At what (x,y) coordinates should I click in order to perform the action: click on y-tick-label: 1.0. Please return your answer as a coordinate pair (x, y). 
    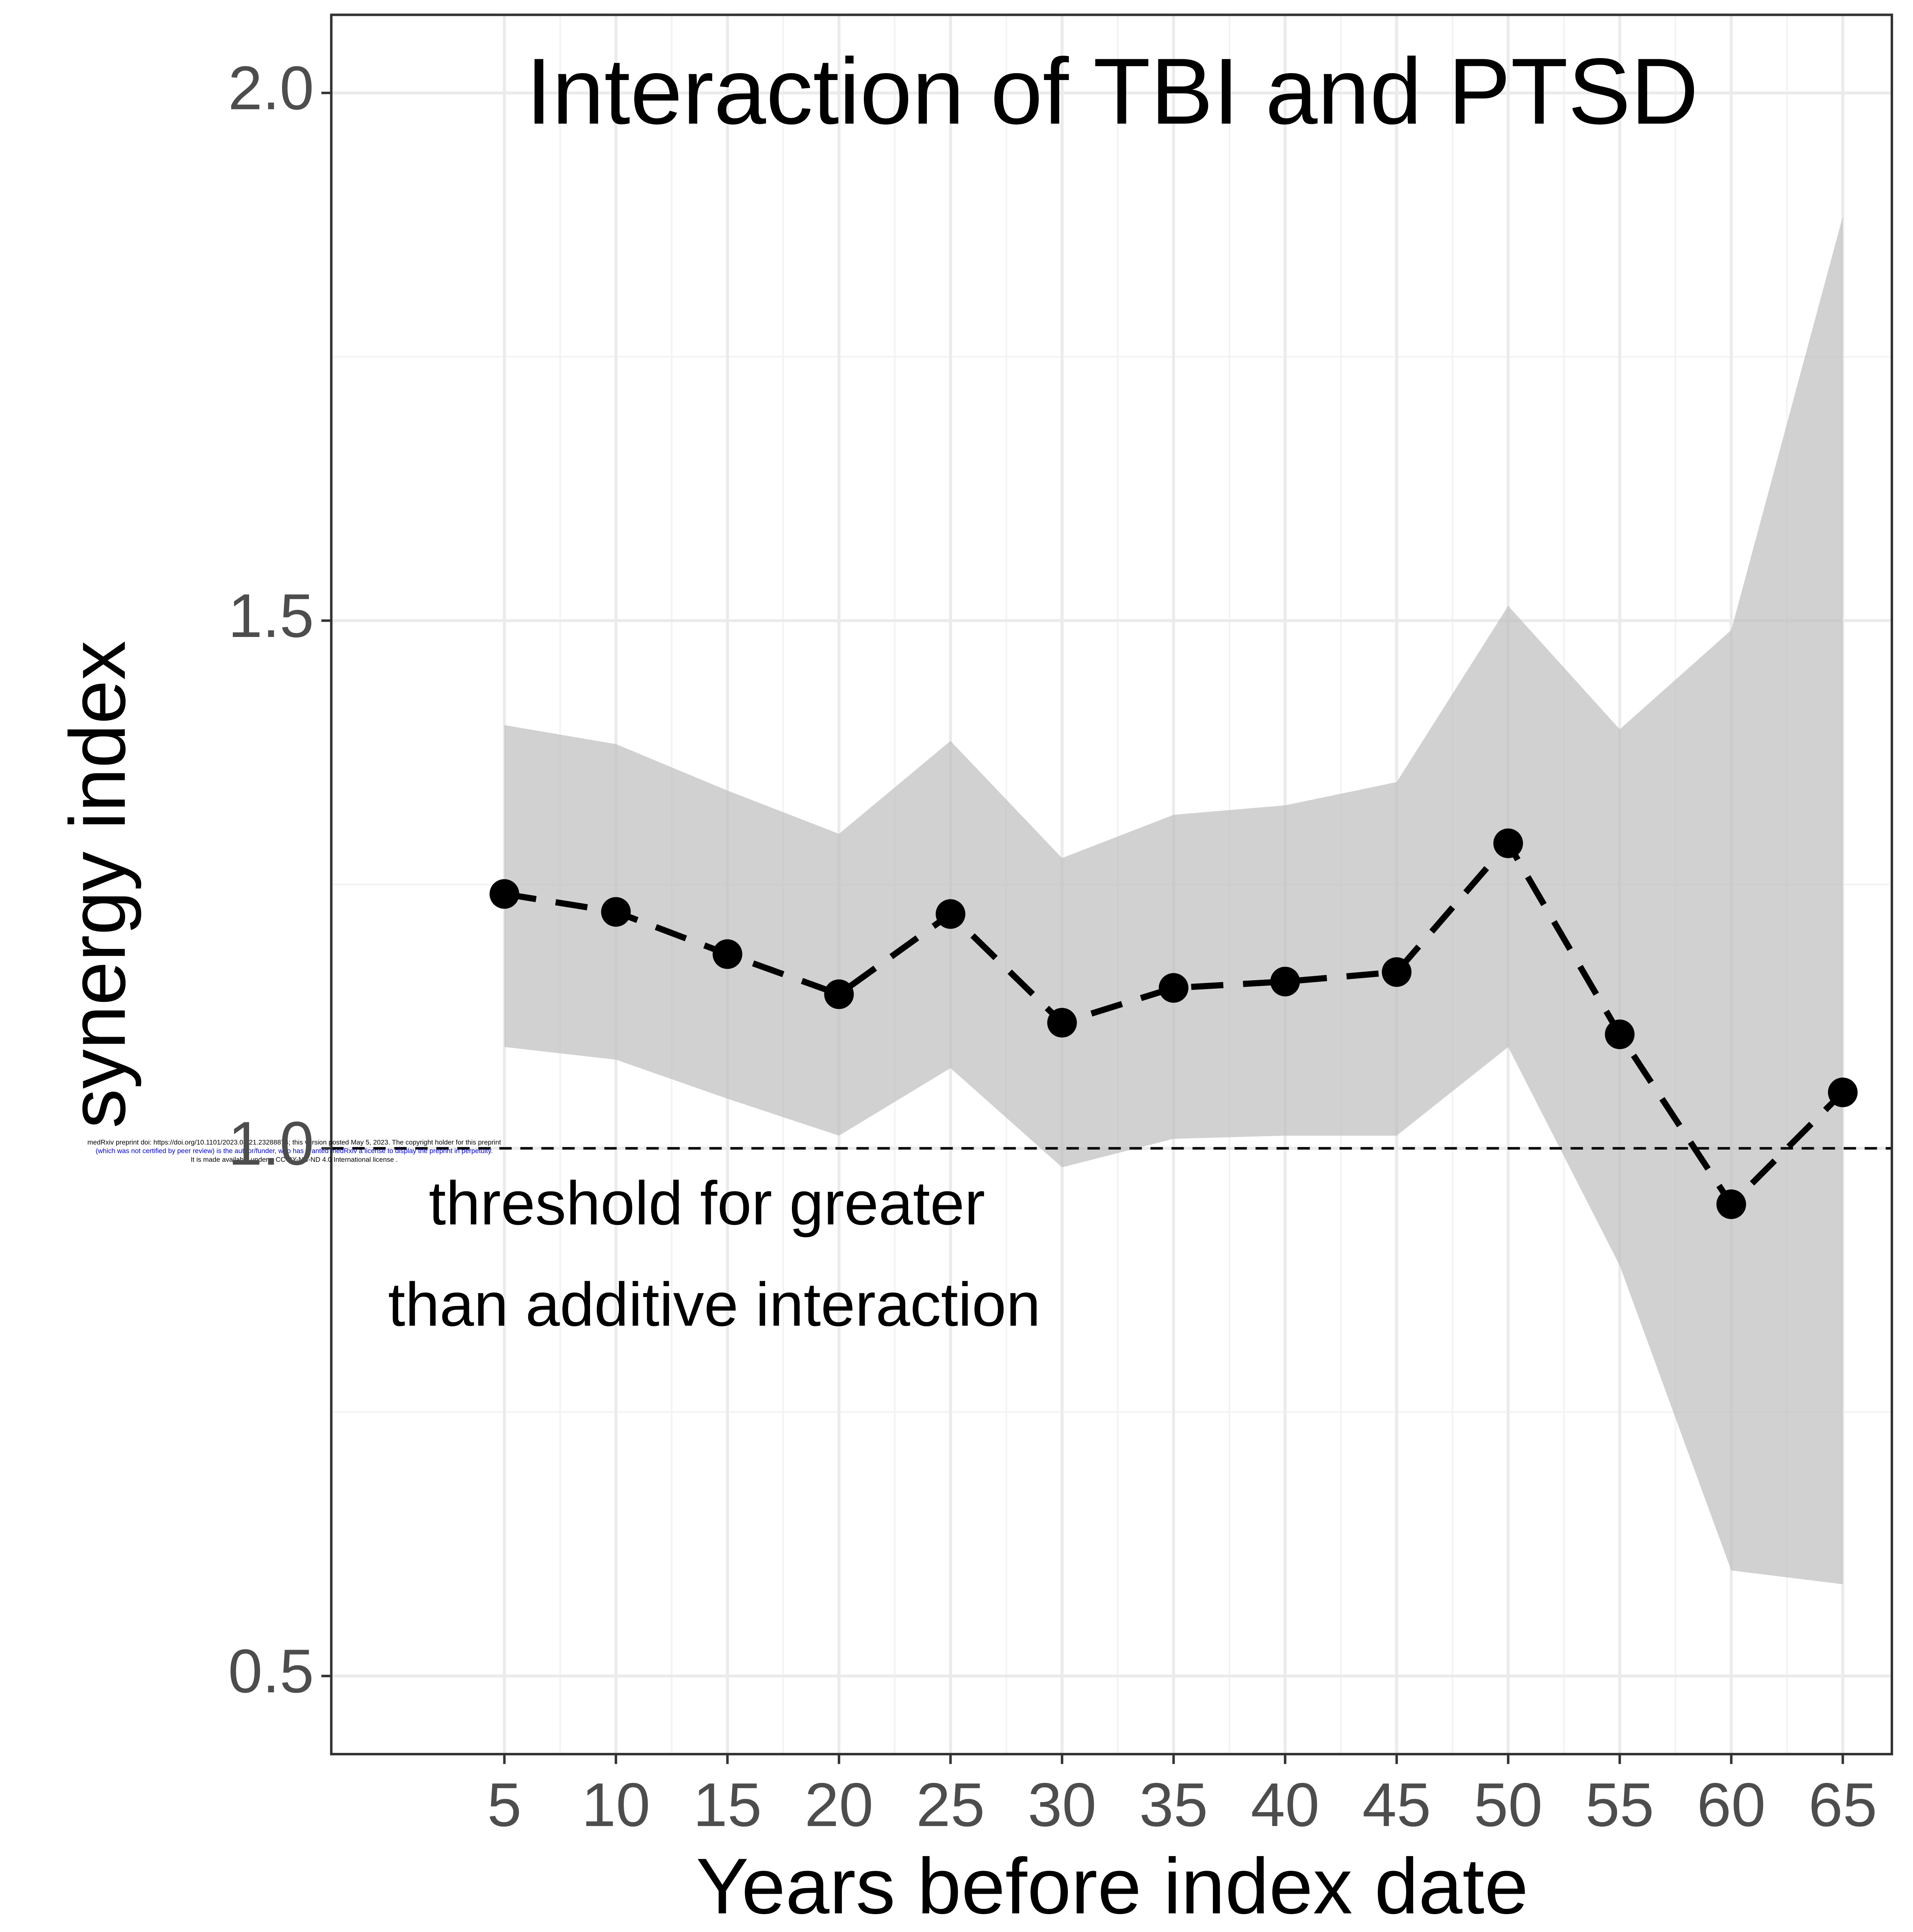
    Looking at the image, I should click on (271, 1143).